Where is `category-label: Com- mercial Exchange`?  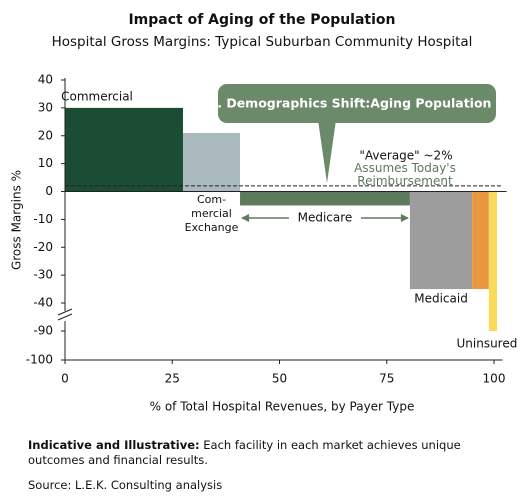 category-label: Com- mercial Exchange is located at coordinates (211, 213).